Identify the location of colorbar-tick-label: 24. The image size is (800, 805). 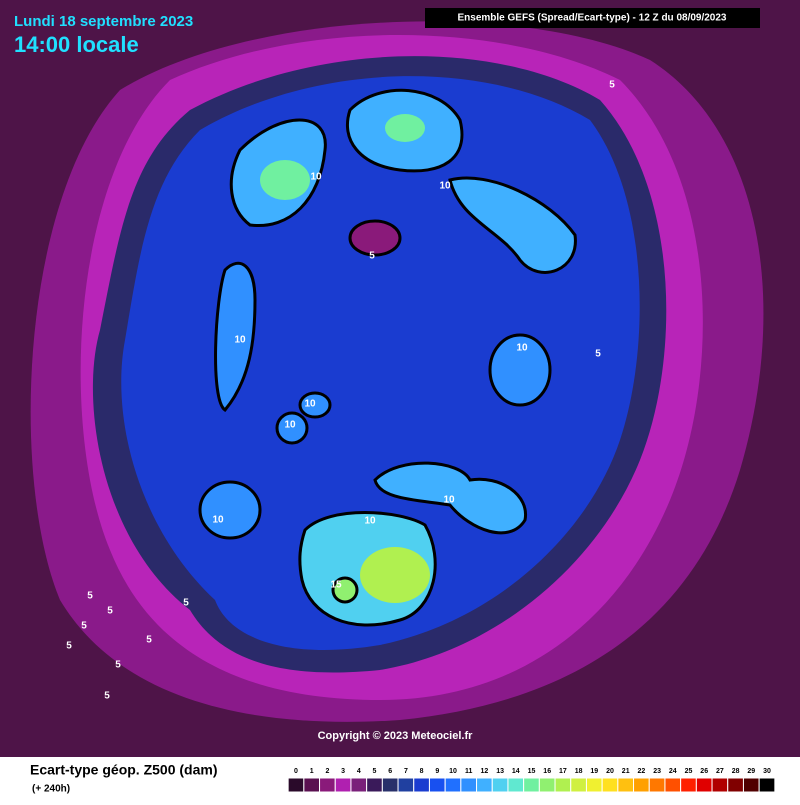
(673, 771).